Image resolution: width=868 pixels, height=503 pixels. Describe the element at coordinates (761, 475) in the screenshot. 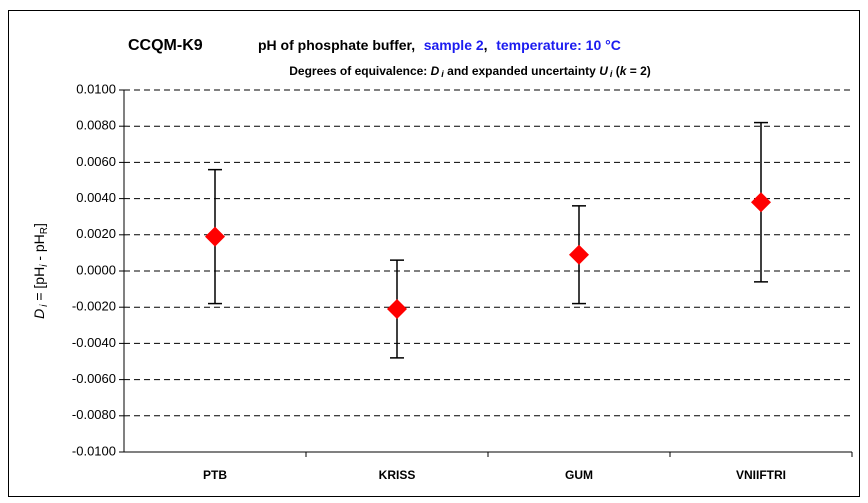

I see `x-tick-label: VNIIFTRI` at that location.